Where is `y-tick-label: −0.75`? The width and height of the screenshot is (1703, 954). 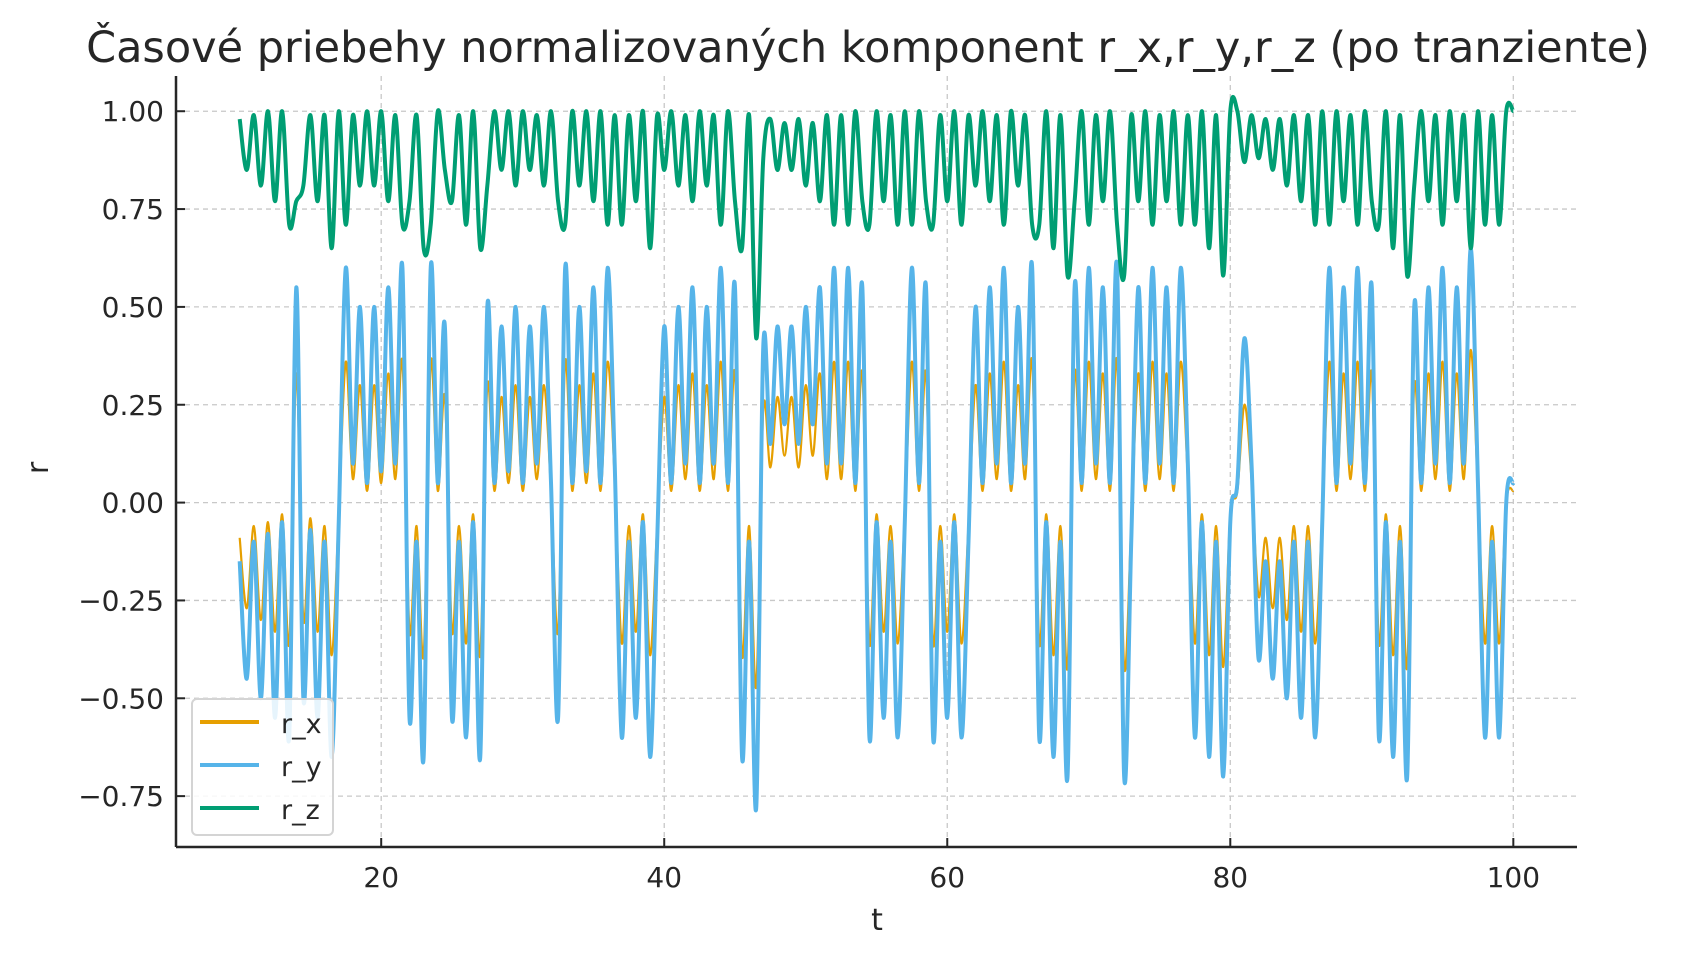
y-tick-label: −0.75 is located at coordinates (121, 796).